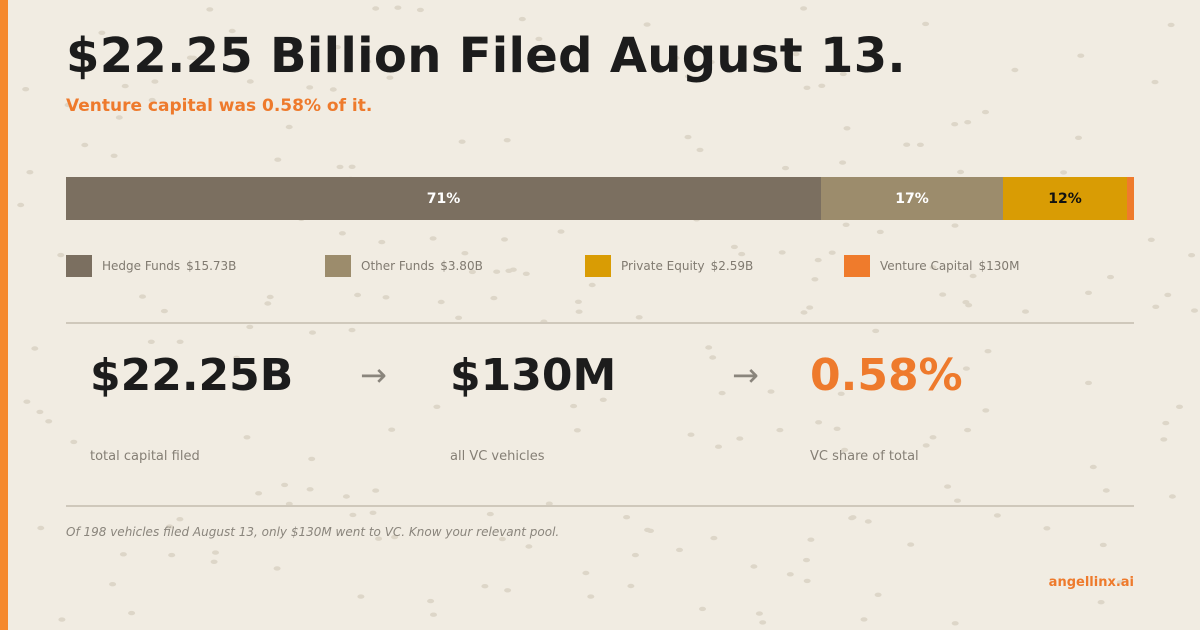 This screenshot has height=630, width=1200. I want to click on legend-label: Venture Capital, so click(926, 266).